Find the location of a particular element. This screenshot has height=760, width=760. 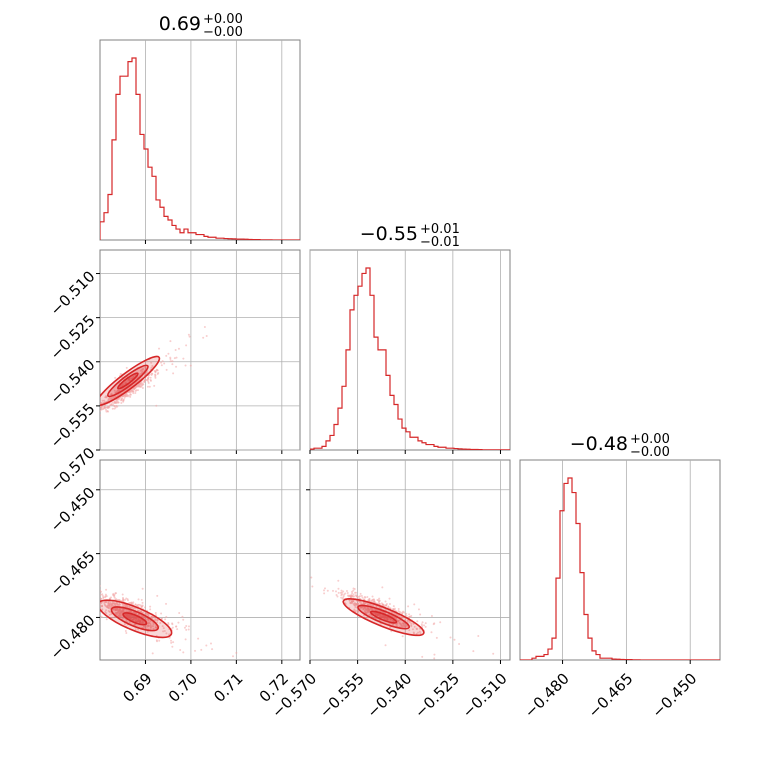

scatter-2-0-xlabel-1: 0.70 is located at coordinates (183, 688).